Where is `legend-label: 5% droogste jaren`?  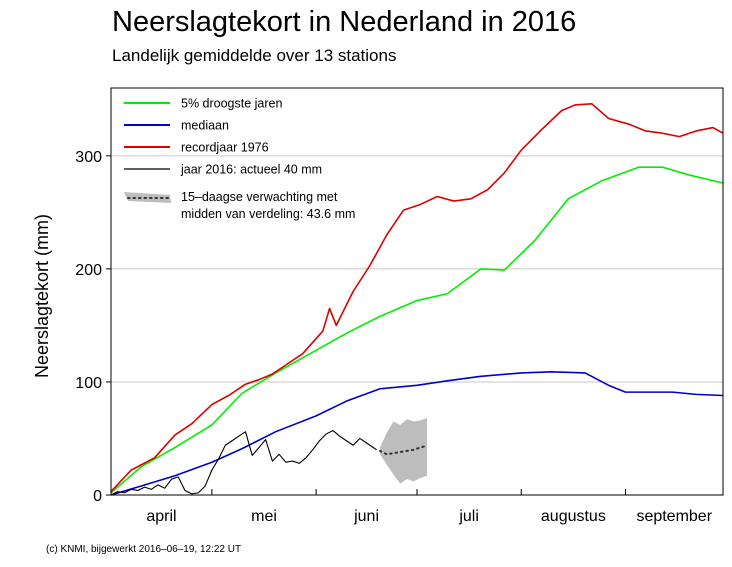
legend-label: 5% droogste jaren is located at coordinates (232, 104).